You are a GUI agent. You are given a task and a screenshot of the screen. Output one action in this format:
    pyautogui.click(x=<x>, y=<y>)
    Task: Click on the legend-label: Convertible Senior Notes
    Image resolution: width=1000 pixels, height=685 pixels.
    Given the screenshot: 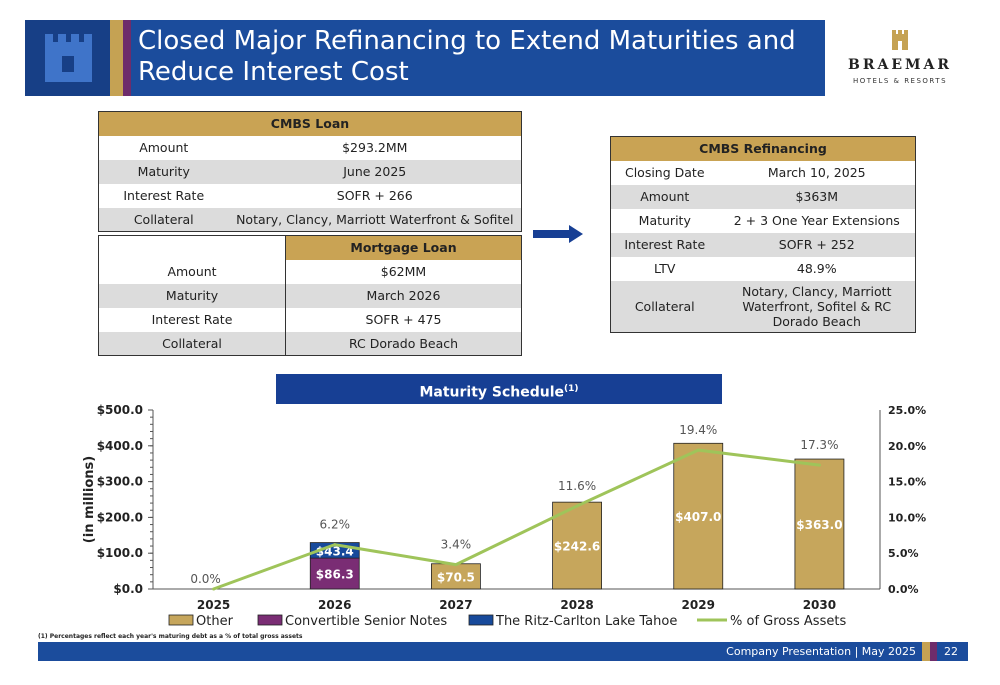 What is the action you would take?
    pyautogui.click(x=366, y=621)
    